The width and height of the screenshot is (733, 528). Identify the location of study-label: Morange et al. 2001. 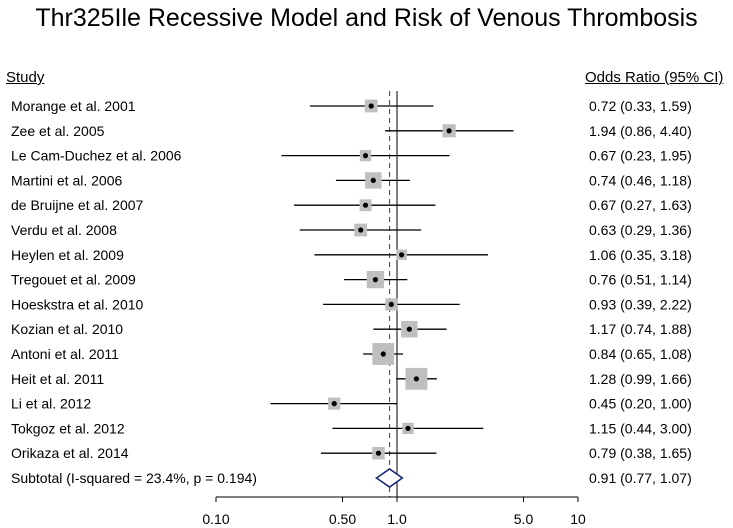
(73, 106).